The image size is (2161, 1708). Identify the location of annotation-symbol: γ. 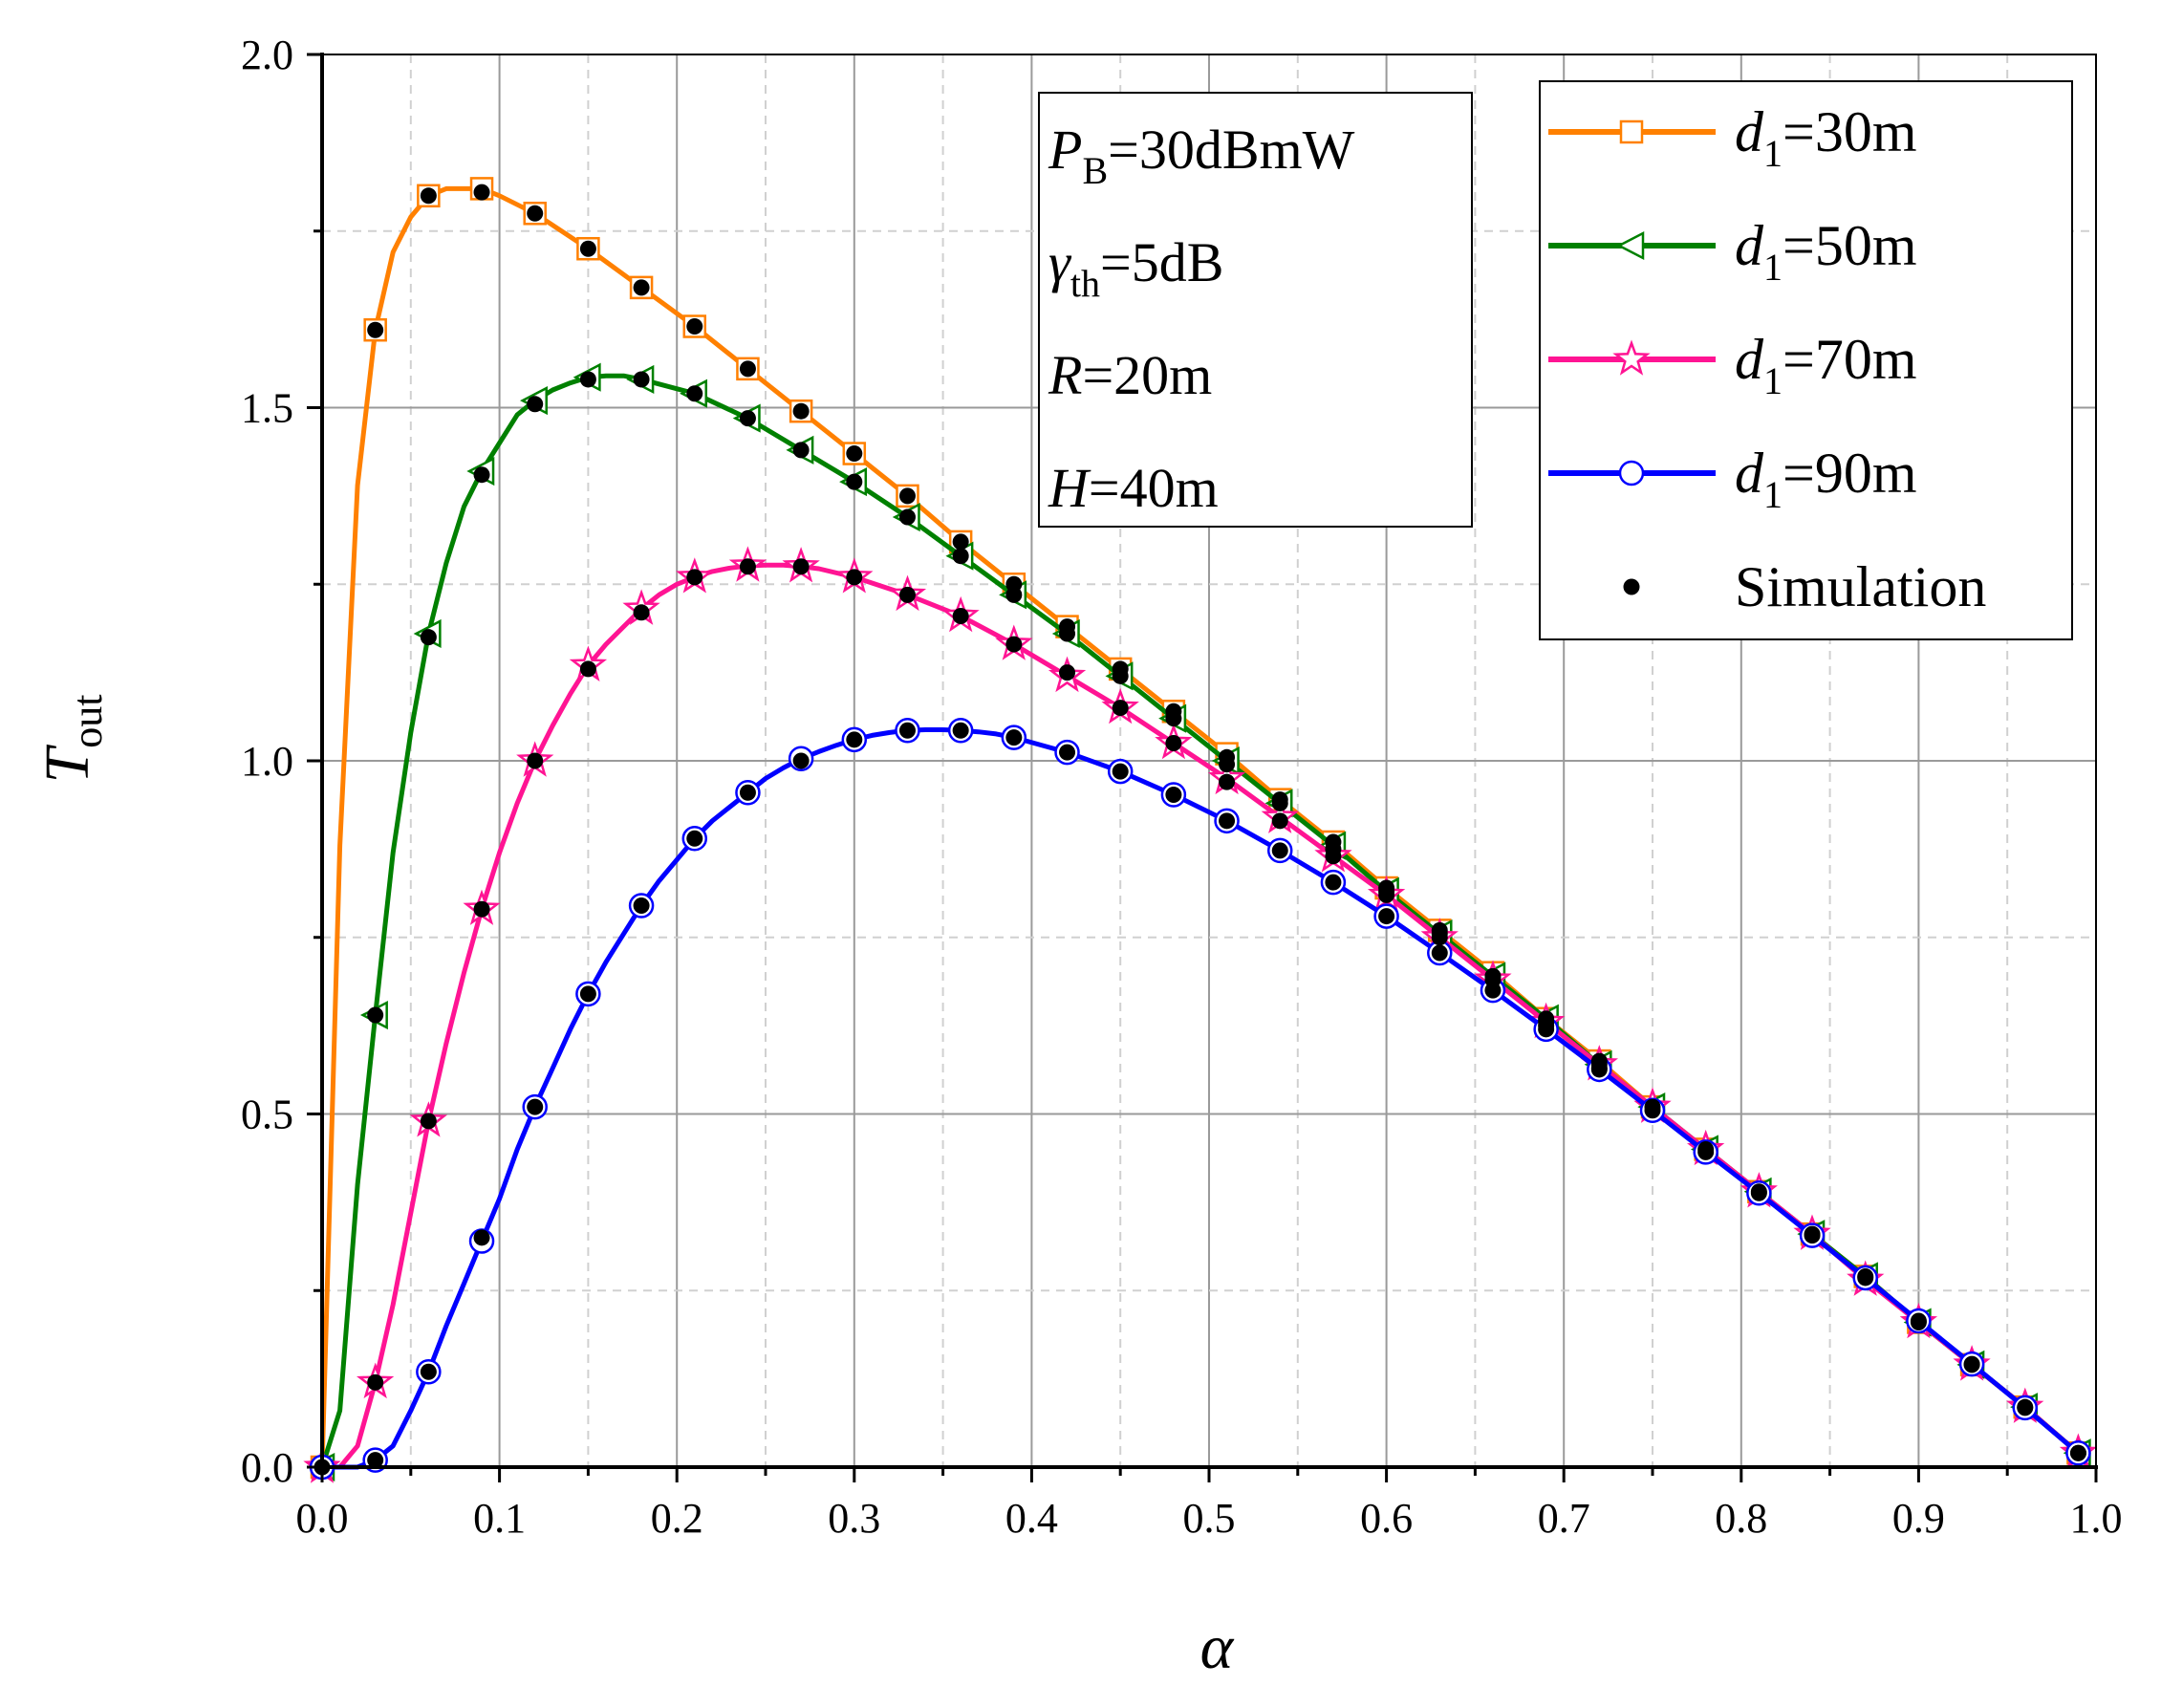
(1060, 262).